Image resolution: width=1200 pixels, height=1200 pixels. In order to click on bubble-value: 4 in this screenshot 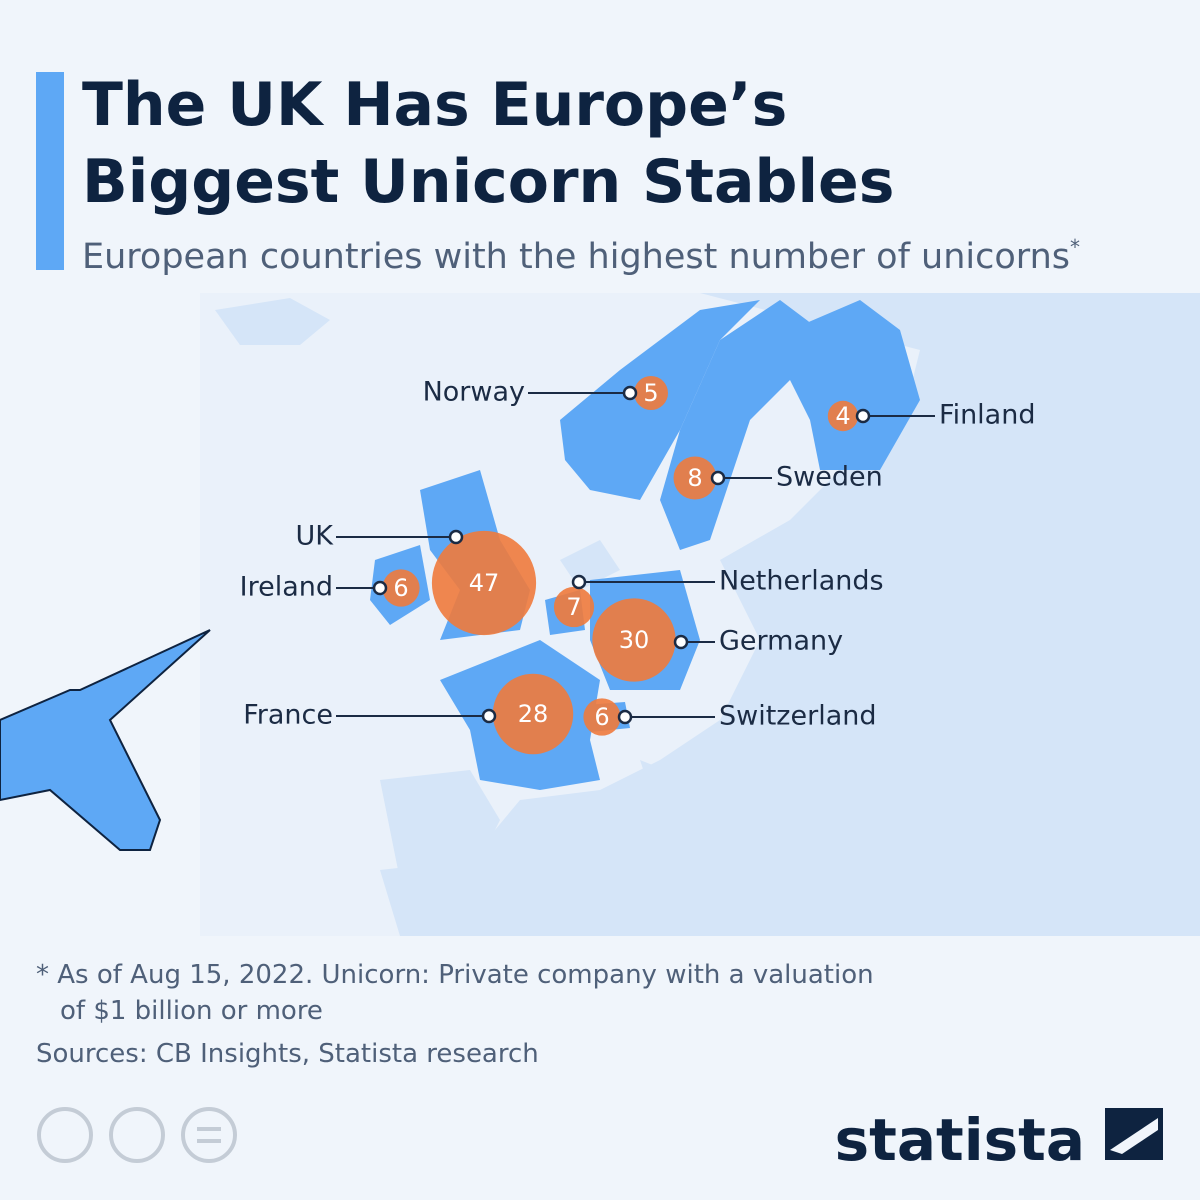, I will do `click(842, 416)`.